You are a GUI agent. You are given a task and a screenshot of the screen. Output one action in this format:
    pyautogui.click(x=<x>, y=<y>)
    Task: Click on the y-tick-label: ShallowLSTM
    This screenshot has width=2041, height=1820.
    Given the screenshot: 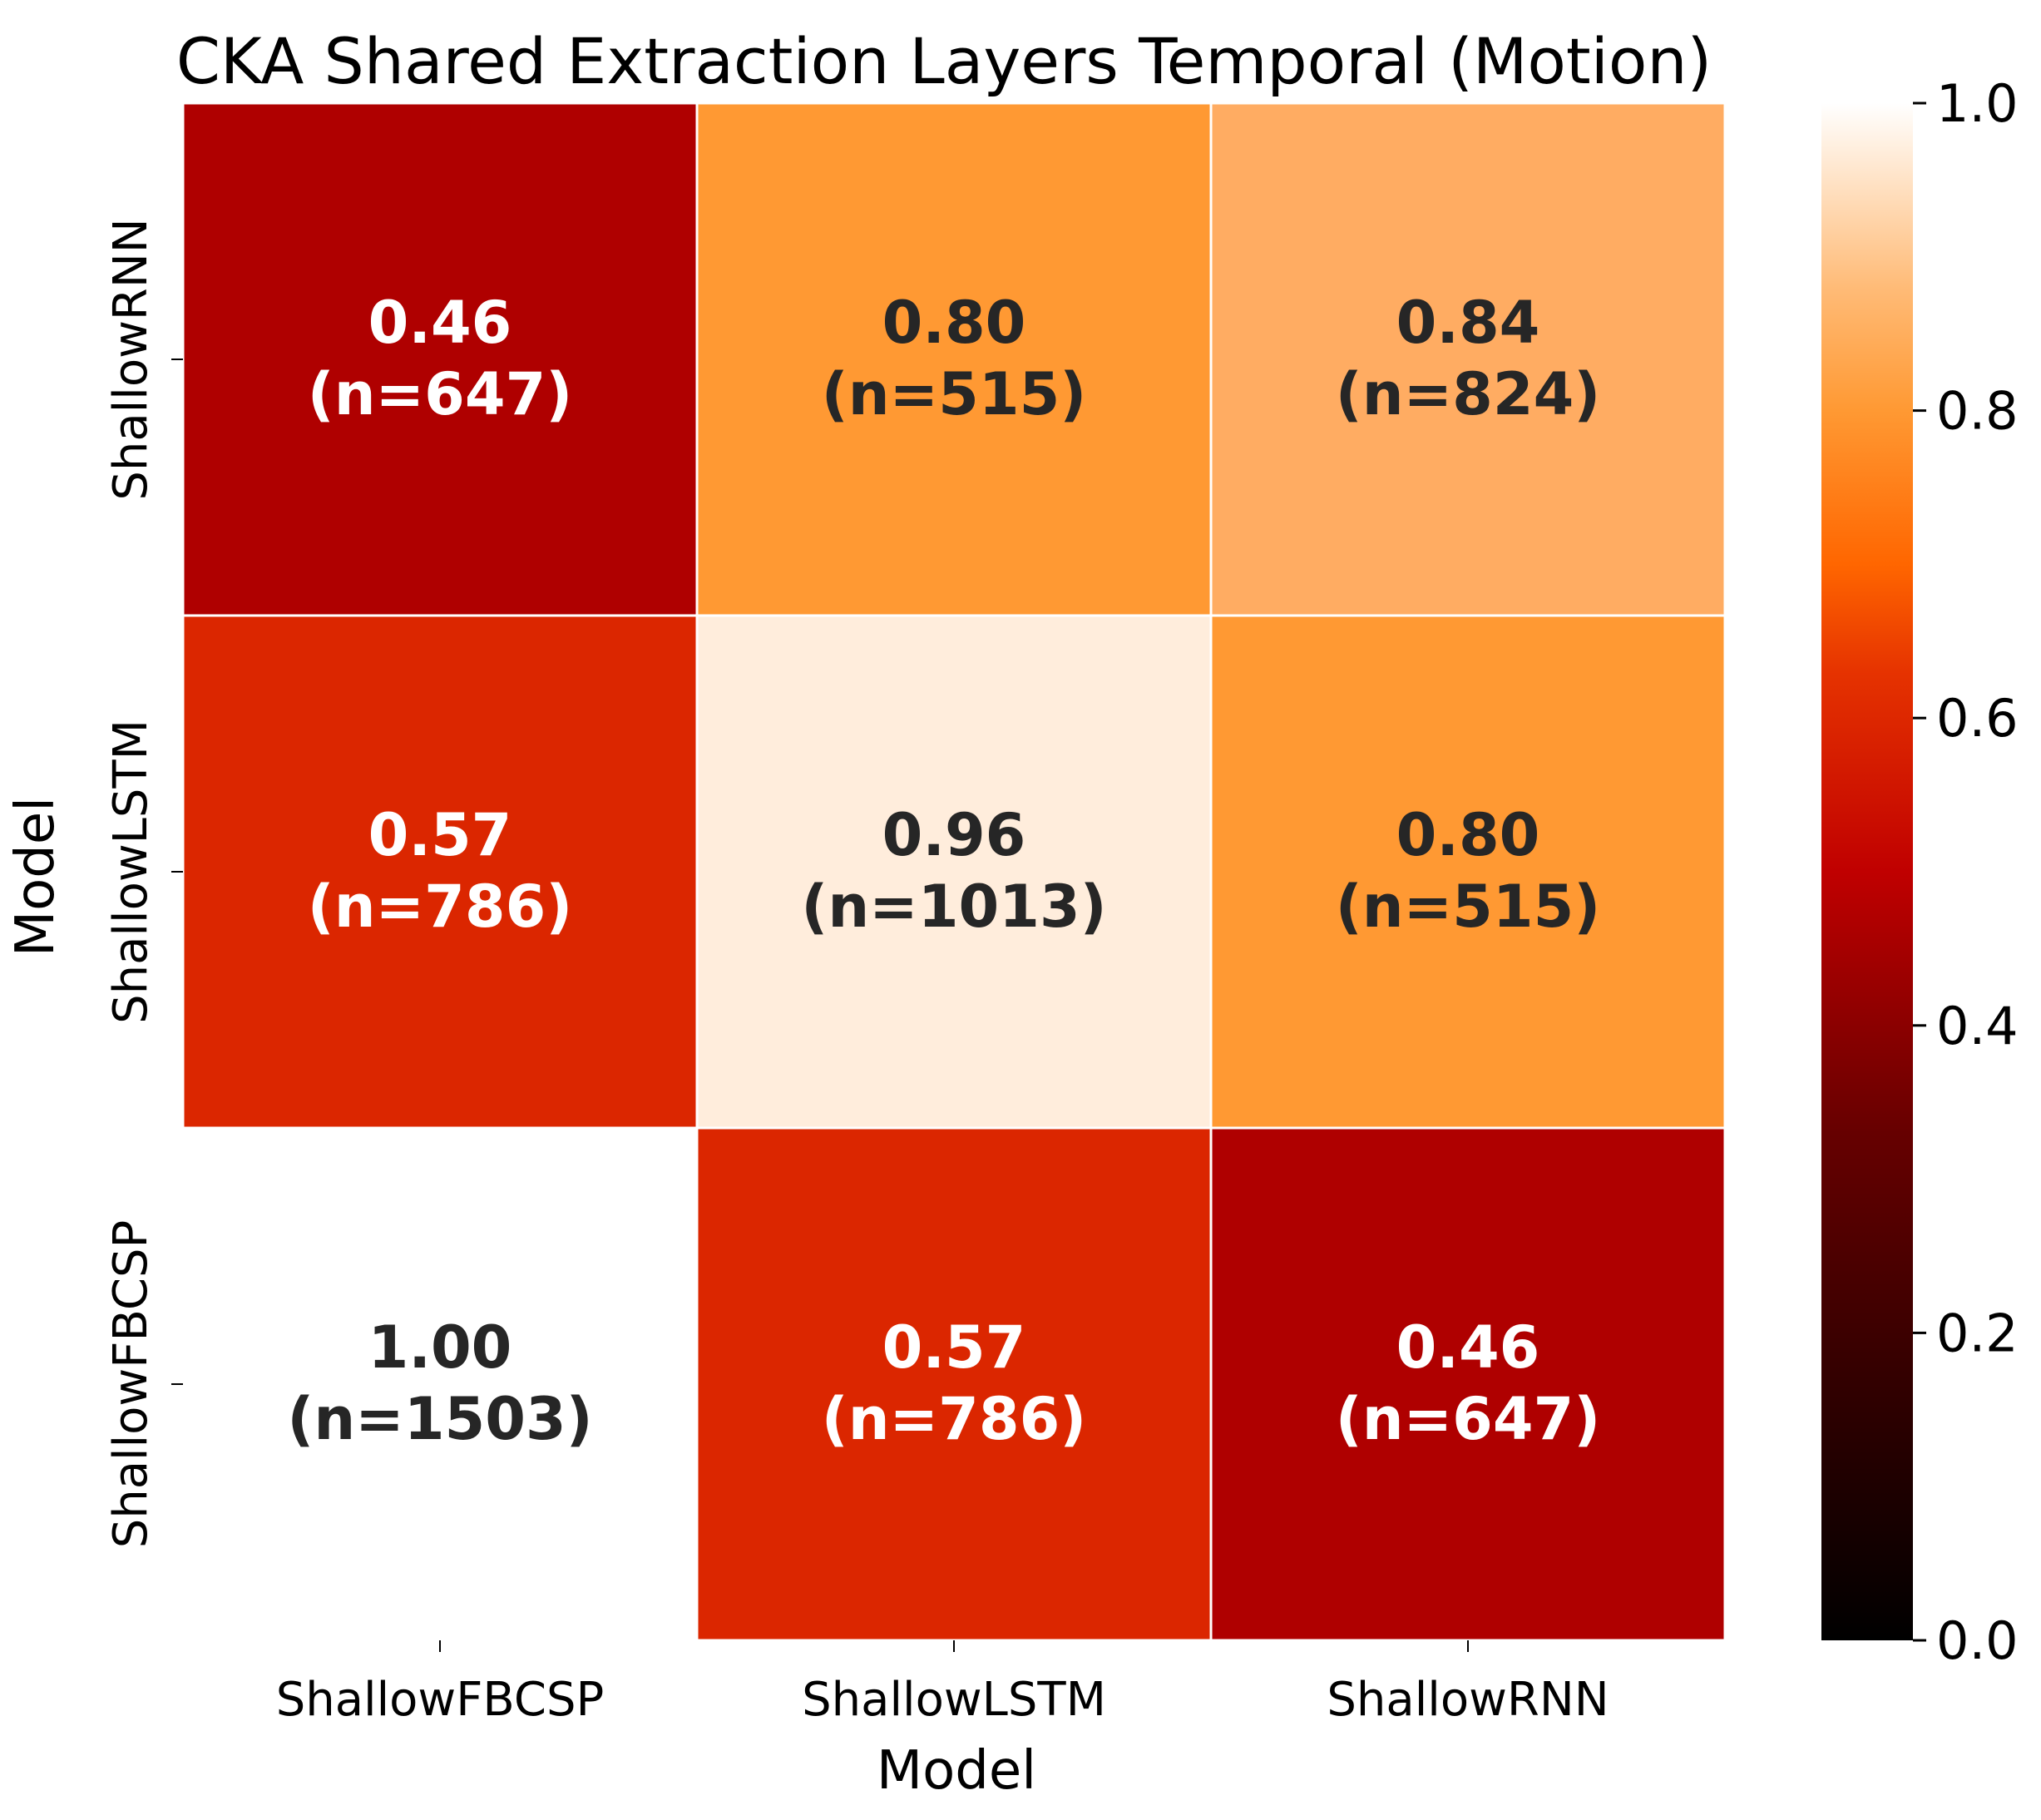 What is the action you would take?
    pyautogui.click(x=131, y=872)
    